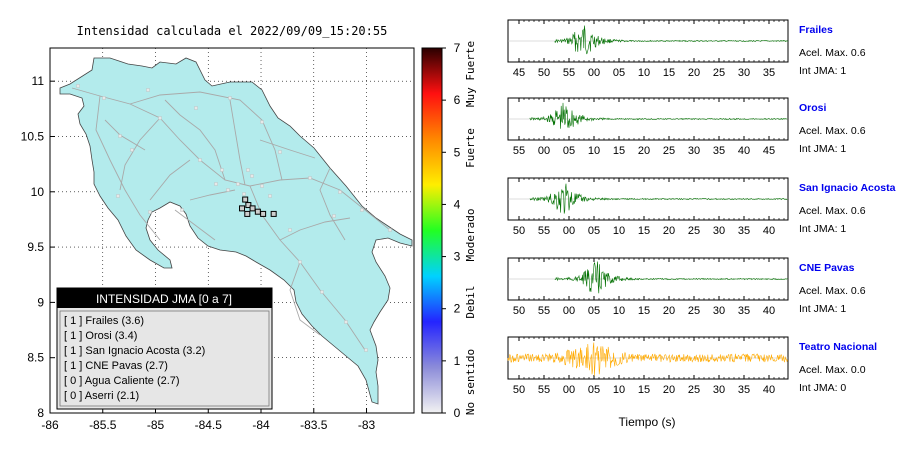  Describe the element at coordinates (432, 230) in the screenshot. I see `colorbar-scale` at that location.